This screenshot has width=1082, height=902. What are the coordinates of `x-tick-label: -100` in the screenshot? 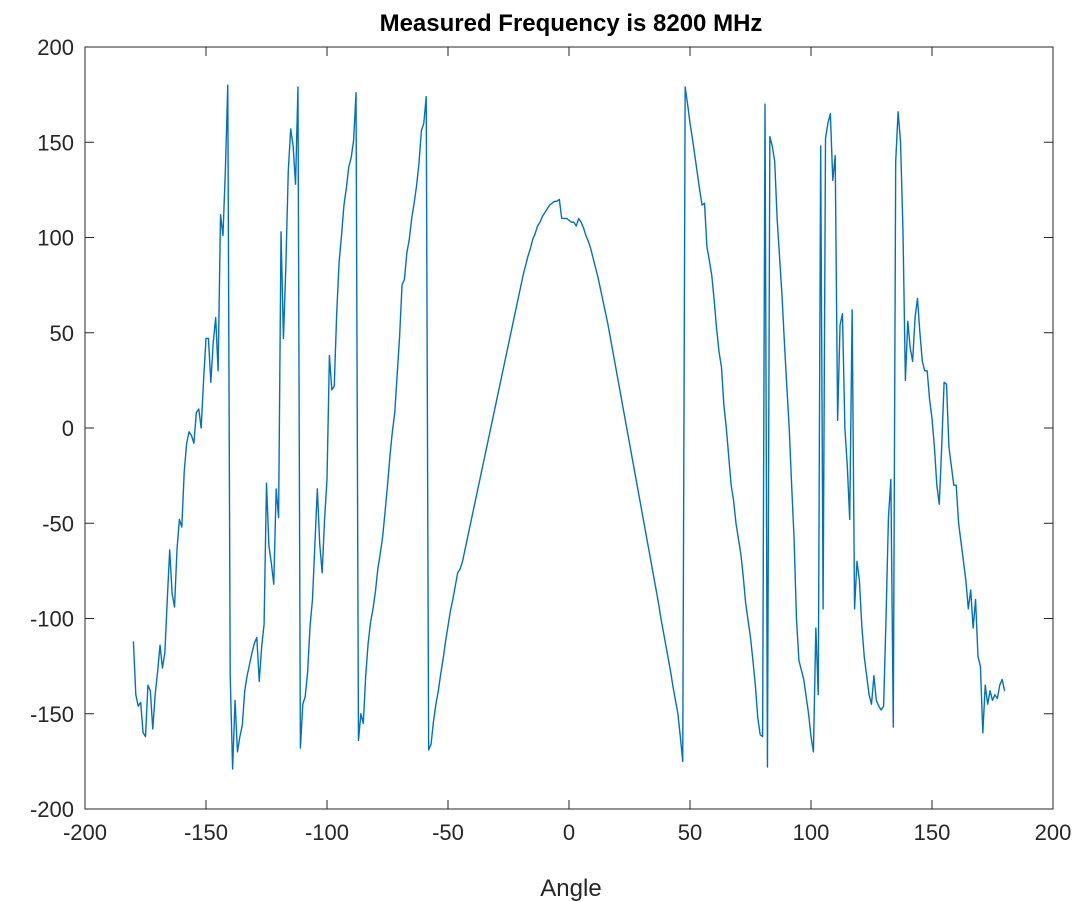 It's located at (327, 832).